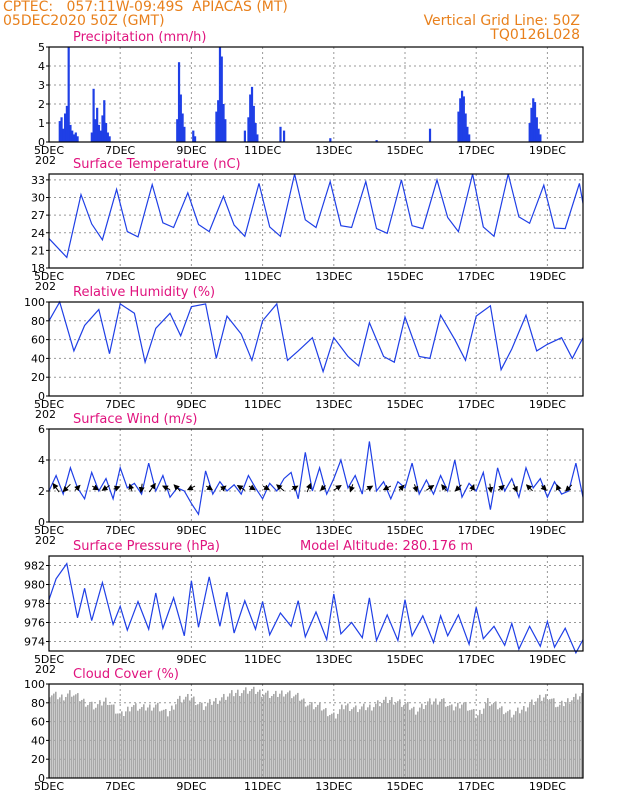  I want to click on y-tick-label: 27, so click(38, 215).